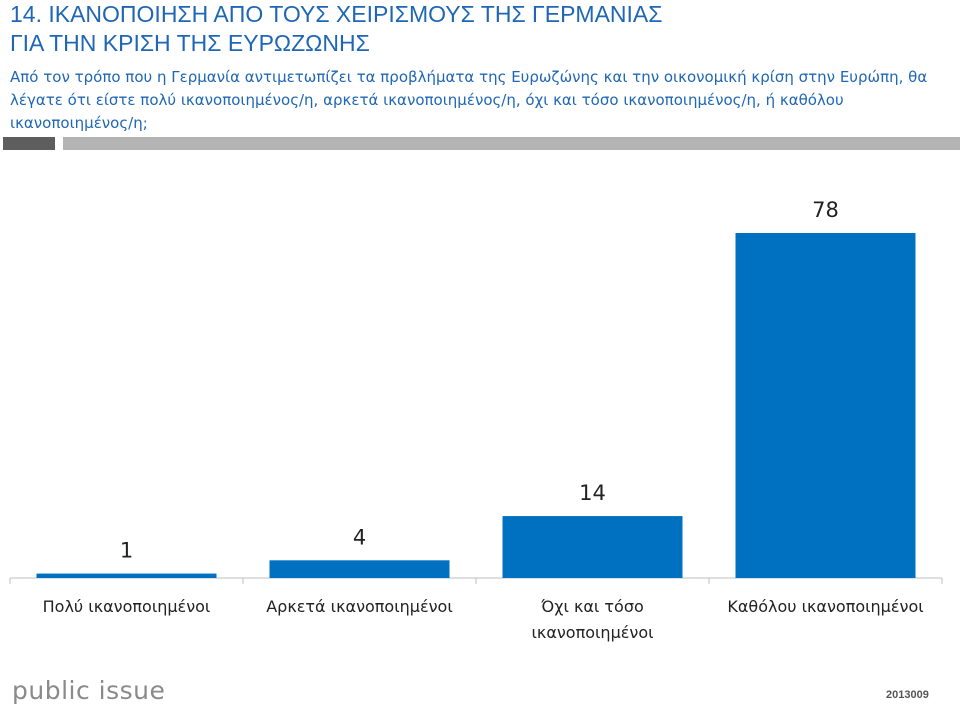 The width and height of the screenshot is (960, 705). I want to click on header-strip-light, so click(511, 143).